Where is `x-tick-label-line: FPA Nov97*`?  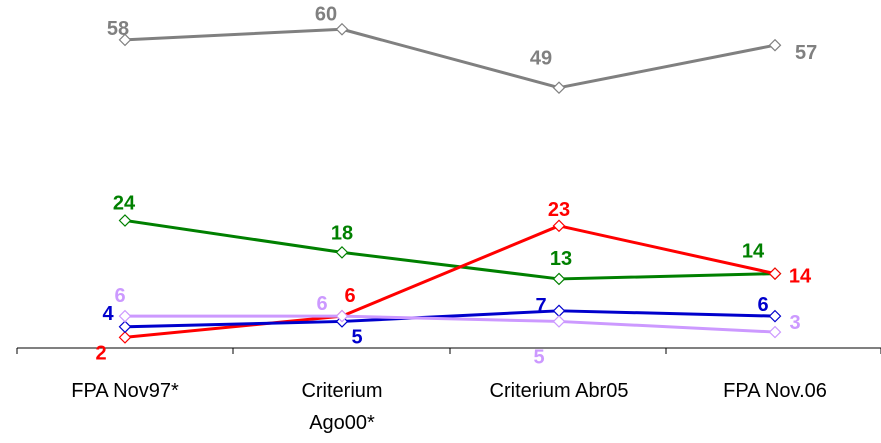 x-tick-label-line: FPA Nov97* is located at coordinates (125, 391).